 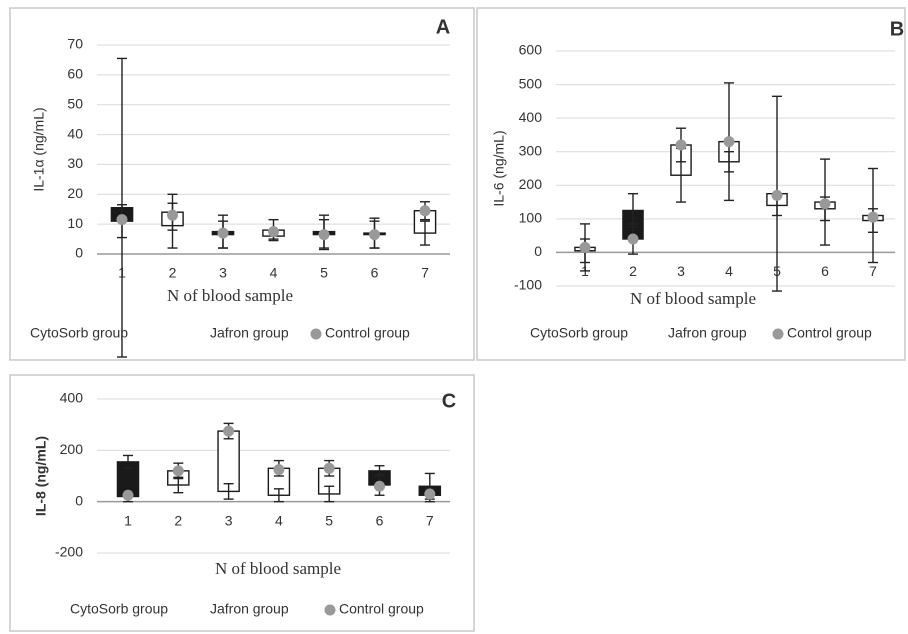 I want to click on x-tick-label: 1, so click(x=128, y=520).